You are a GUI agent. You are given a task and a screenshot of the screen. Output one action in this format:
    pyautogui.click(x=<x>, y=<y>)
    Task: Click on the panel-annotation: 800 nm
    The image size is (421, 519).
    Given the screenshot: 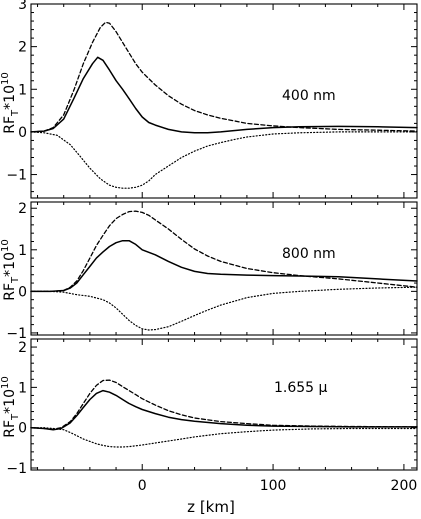 What is the action you would take?
    pyautogui.click(x=309, y=254)
    